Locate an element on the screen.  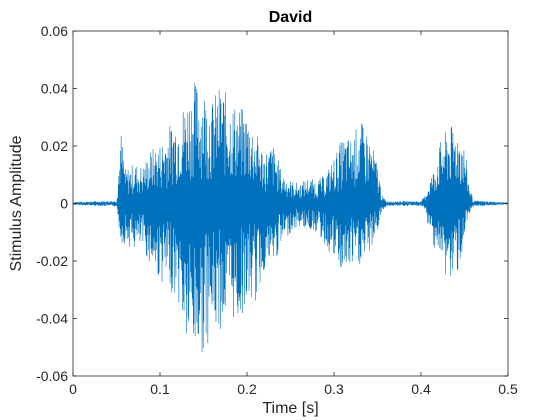
x-tick-label: 0.3 is located at coordinates (334, 389).